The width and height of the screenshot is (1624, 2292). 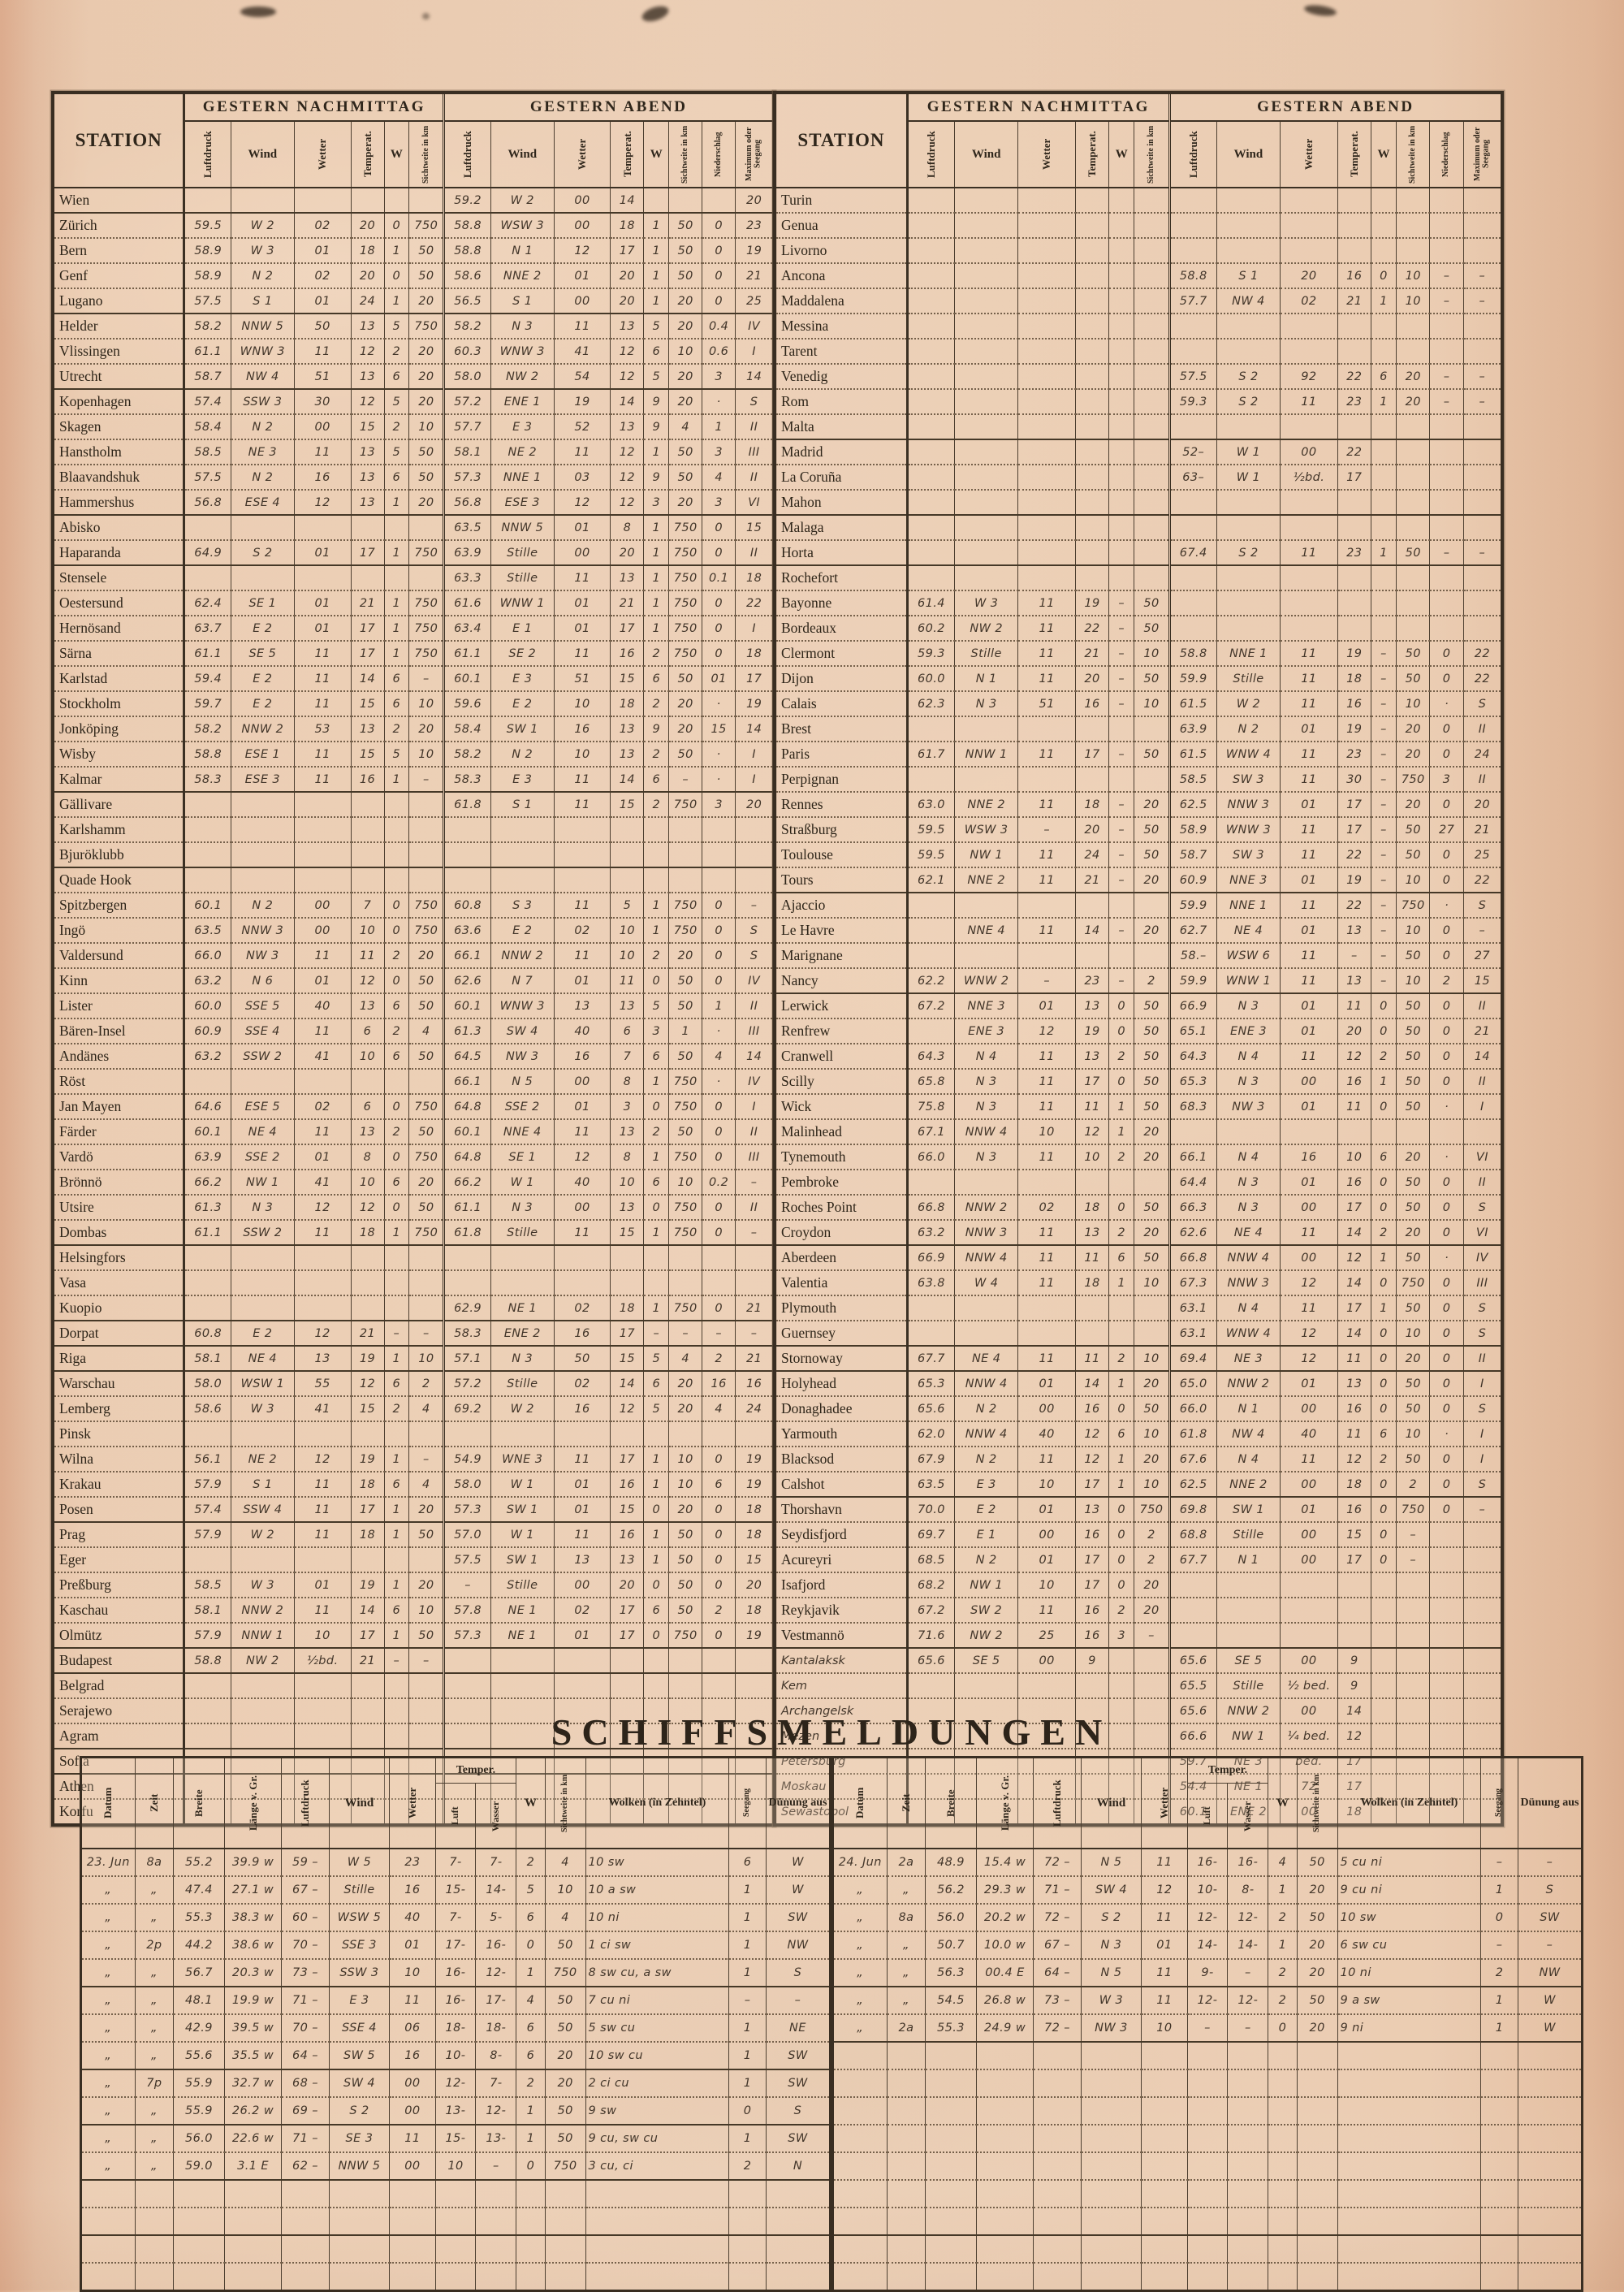 I want to click on station-row: Agram, so click(x=414, y=1736).